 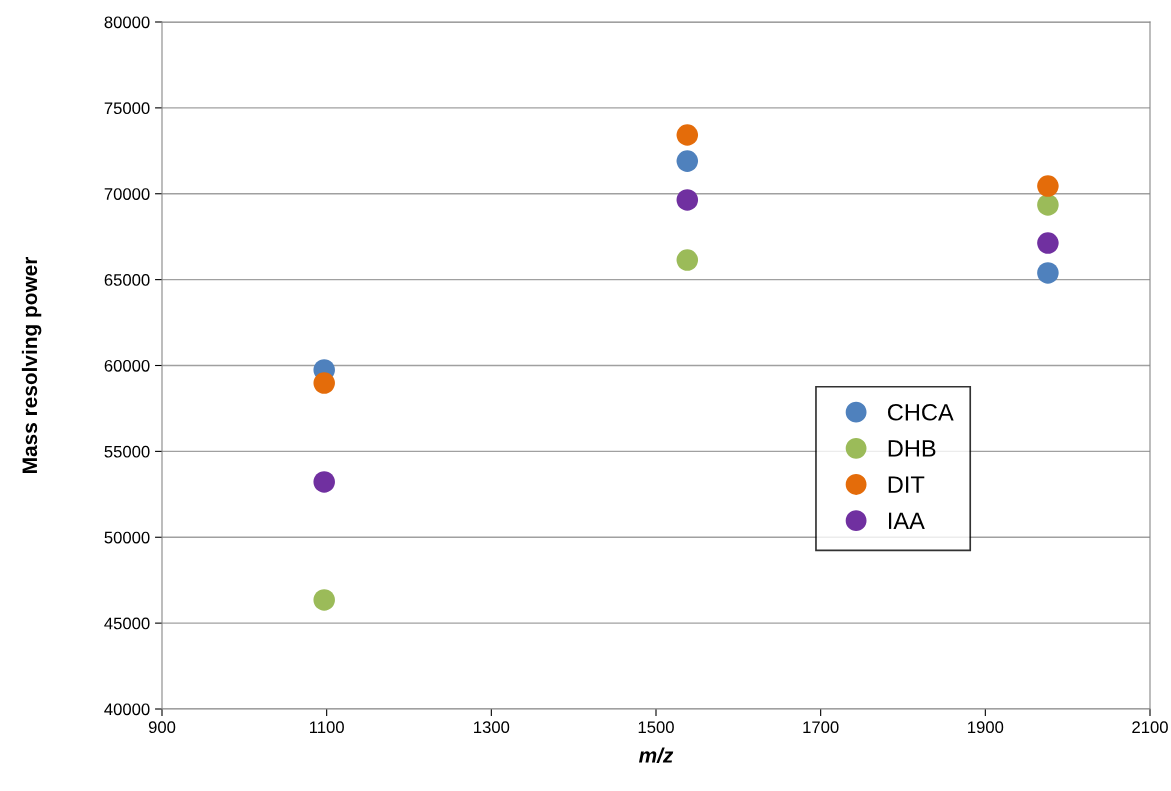 What do you see at coordinates (921, 412) in the screenshot?
I see `legend-label: CHCA` at bounding box center [921, 412].